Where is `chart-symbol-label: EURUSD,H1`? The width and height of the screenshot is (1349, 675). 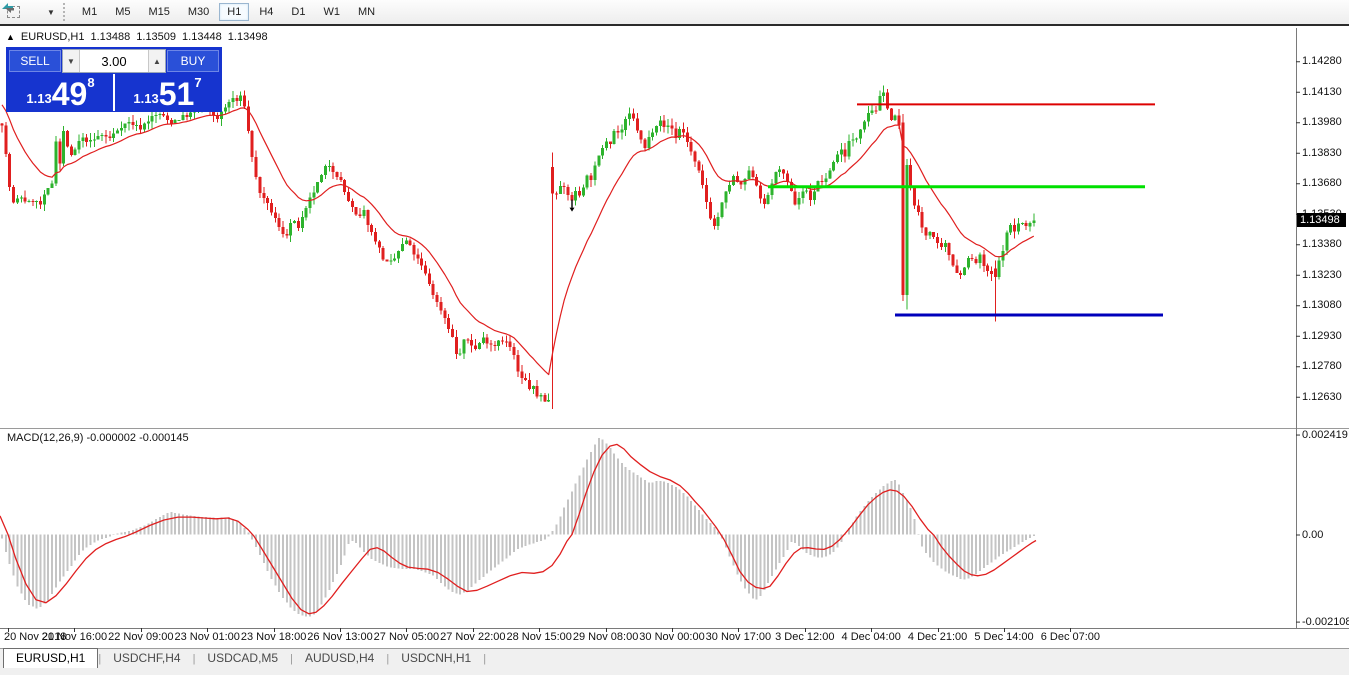
chart-symbol-label: EURUSD,H1 is located at coordinates (52, 37).